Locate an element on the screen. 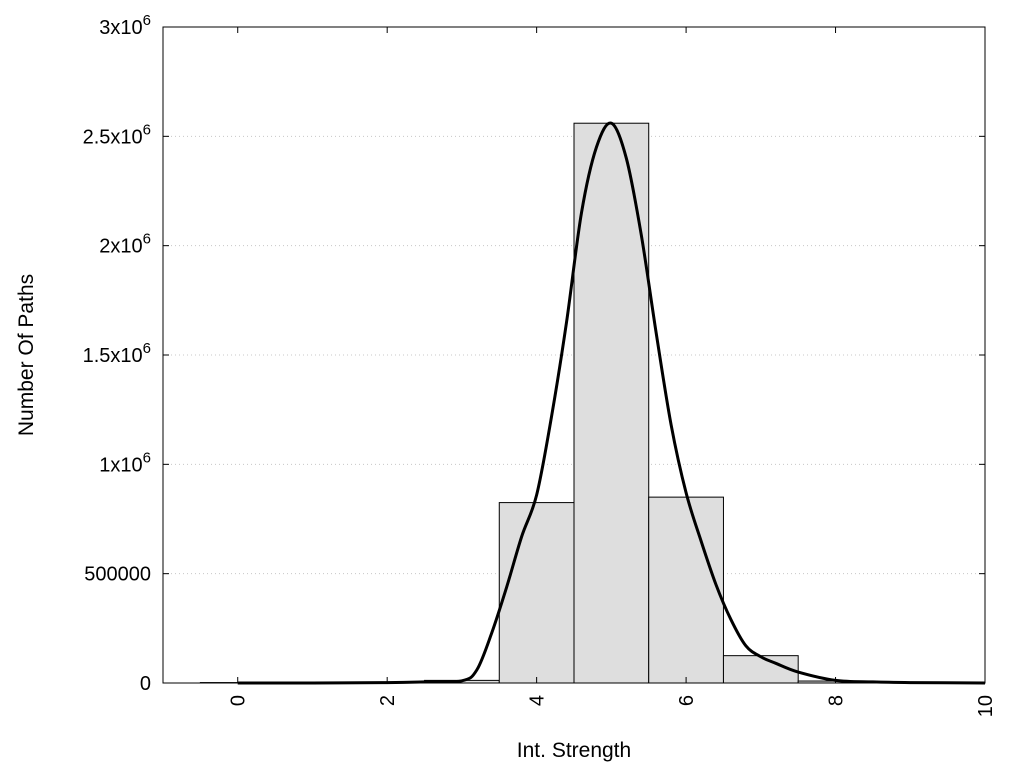 The width and height of the screenshot is (1024, 768). x-tick-label: 0 is located at coordinates (239, 700).